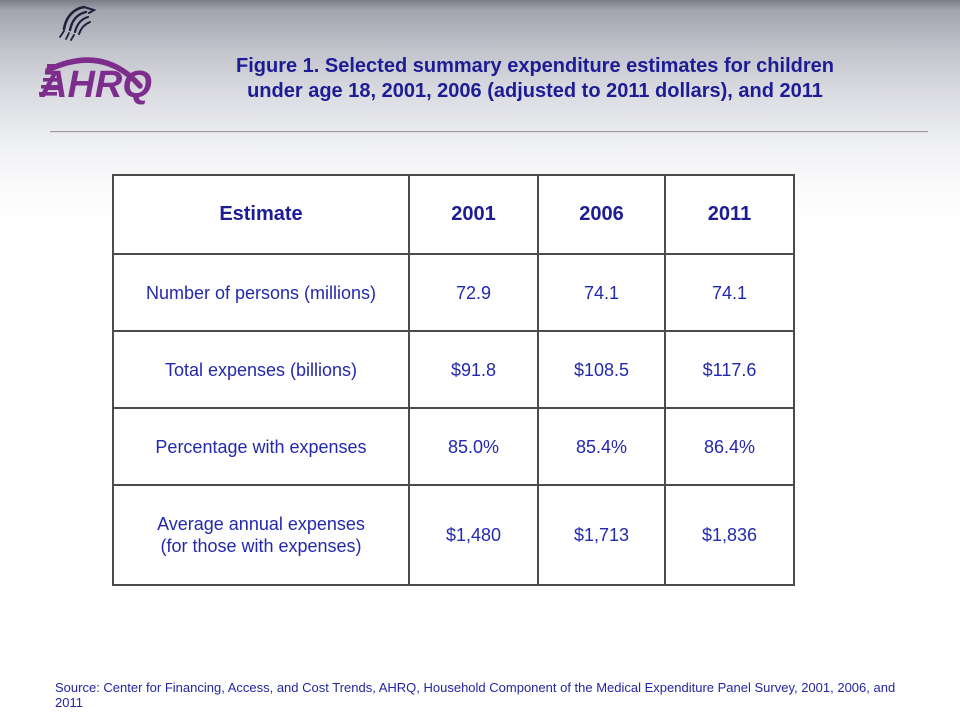 The image size is (960, 720). I want to click on ahrq-logo: AHRQ, so click(95, 55).